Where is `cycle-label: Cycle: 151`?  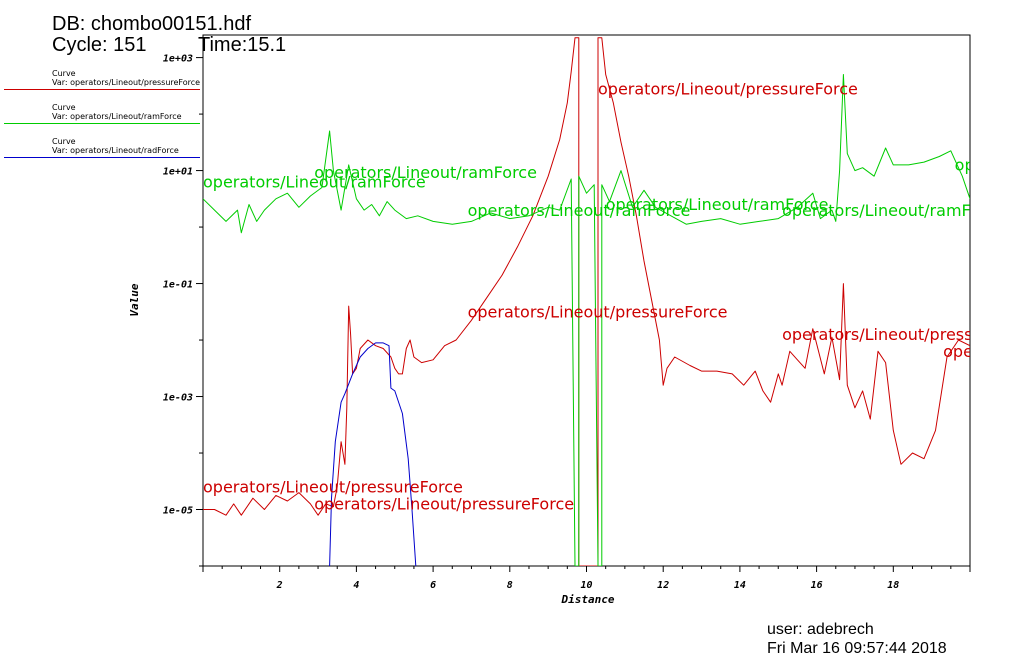
cycle-label: Cycle: 151 is located at coordinates (99, 45).